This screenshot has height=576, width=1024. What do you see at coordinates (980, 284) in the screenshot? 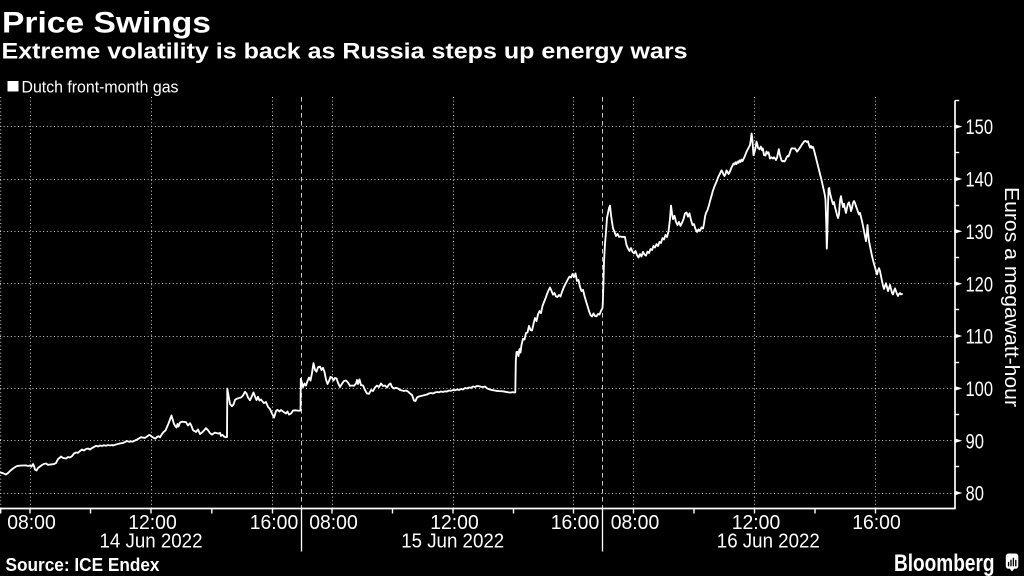
I see `svg-text: 120` at bounding box center [980, 284].